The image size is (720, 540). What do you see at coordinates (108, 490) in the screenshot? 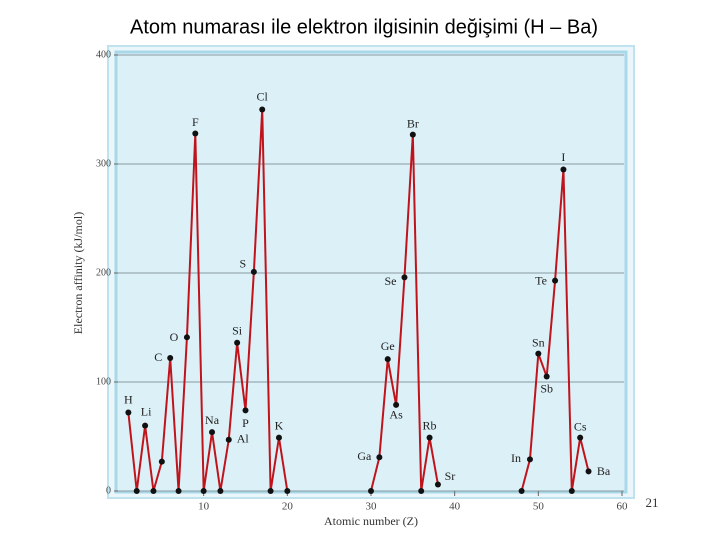
I see `y-tick-label: 0` at bounding box center [108, 490].